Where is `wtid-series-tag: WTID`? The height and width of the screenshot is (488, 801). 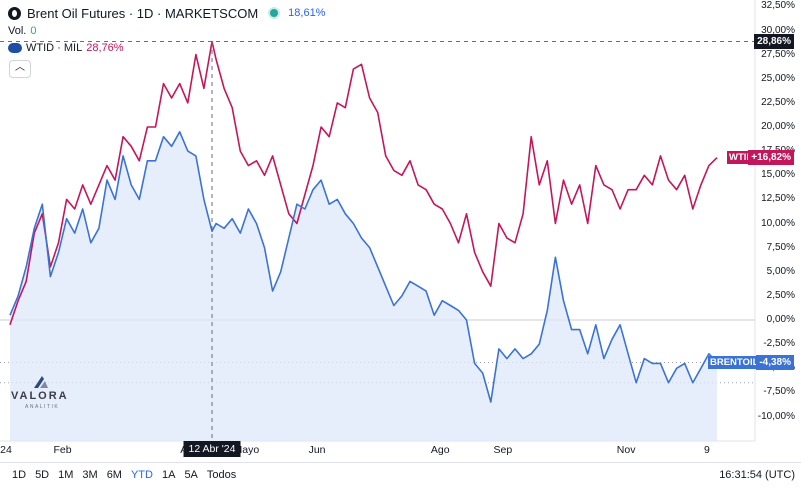
wtid-series-tag: WTID is located at coordinates (741, 158).